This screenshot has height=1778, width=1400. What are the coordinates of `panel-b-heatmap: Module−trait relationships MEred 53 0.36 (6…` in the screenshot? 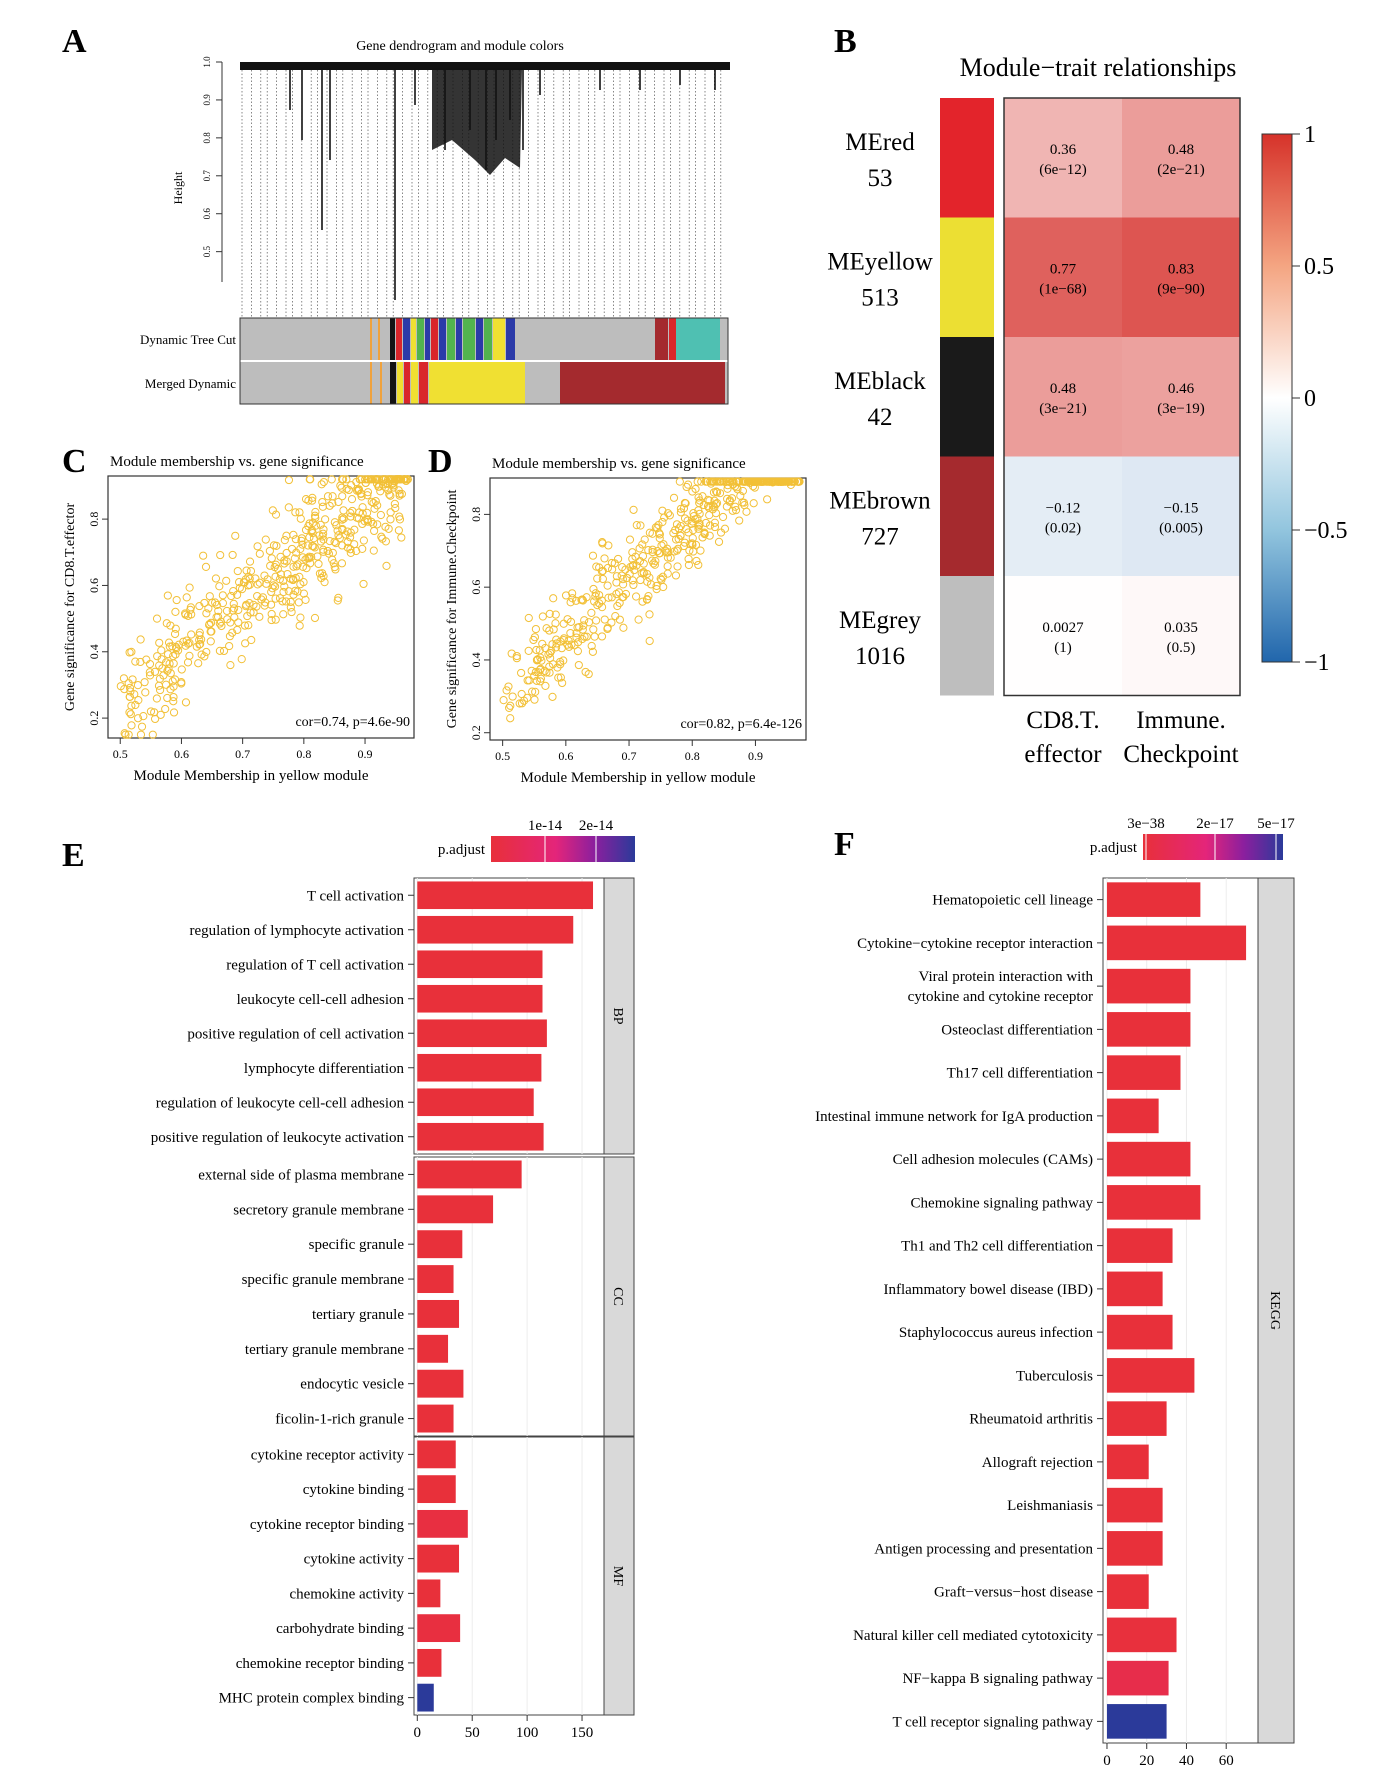 It's located at (1087, 410).